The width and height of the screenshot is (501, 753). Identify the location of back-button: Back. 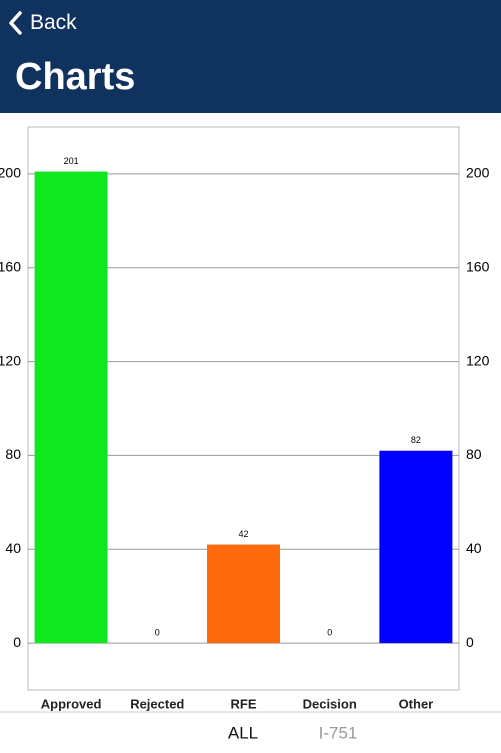
(42, 23).